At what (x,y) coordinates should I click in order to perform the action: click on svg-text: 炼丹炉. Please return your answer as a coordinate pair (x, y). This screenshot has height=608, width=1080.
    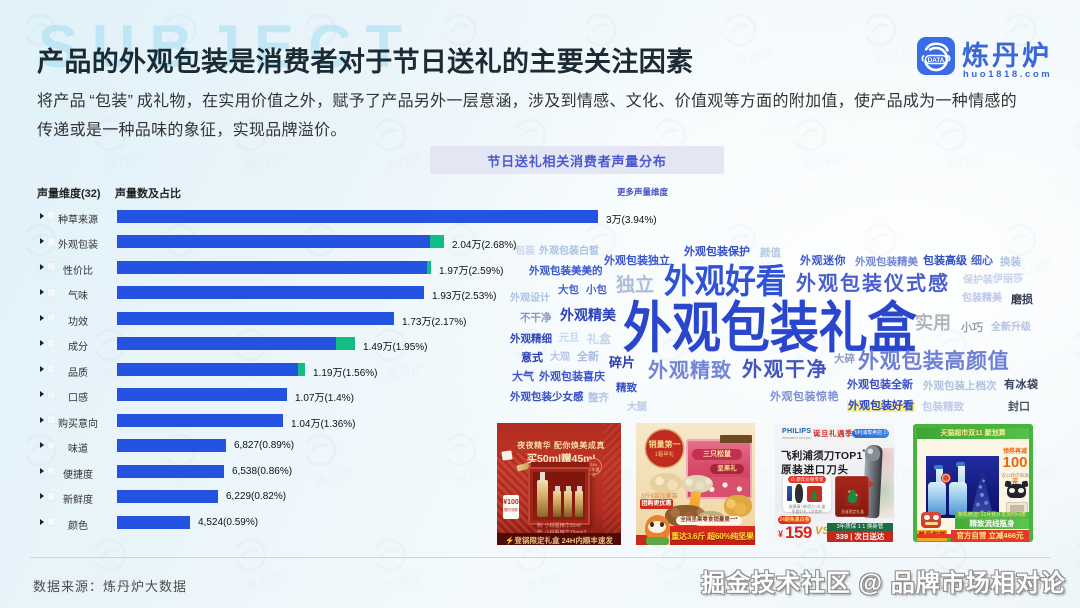
    Looking at the image, I should click on (1006, 55).